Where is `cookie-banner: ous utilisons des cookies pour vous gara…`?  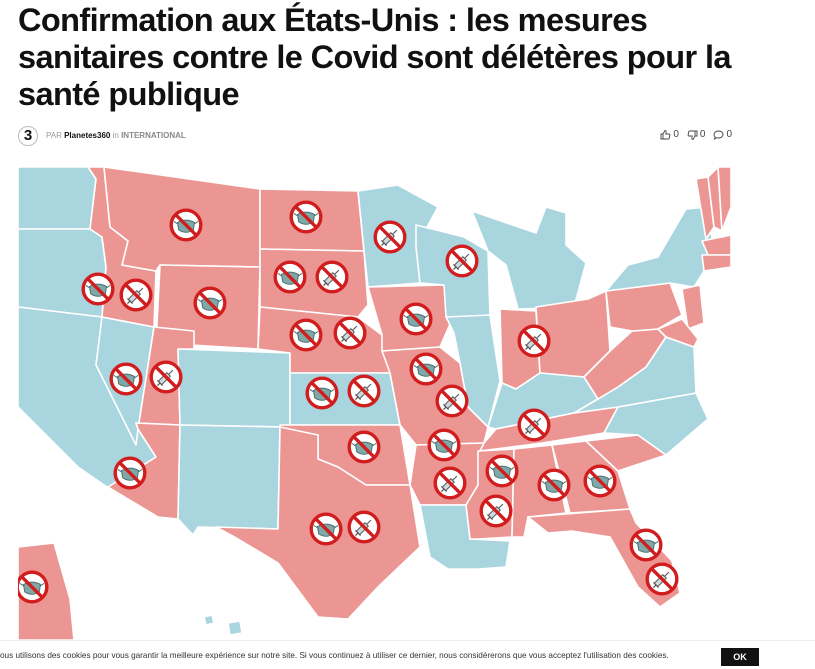
cookie-banner: ous utilisons des cookies pour vous gara… is located at coordinates (407, 654).